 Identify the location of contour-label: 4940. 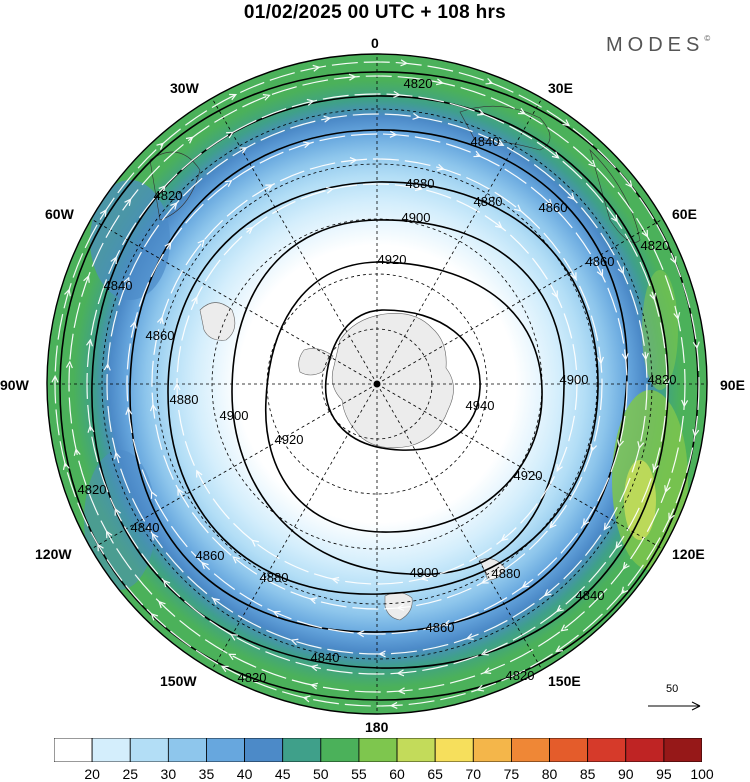
(480, 405).